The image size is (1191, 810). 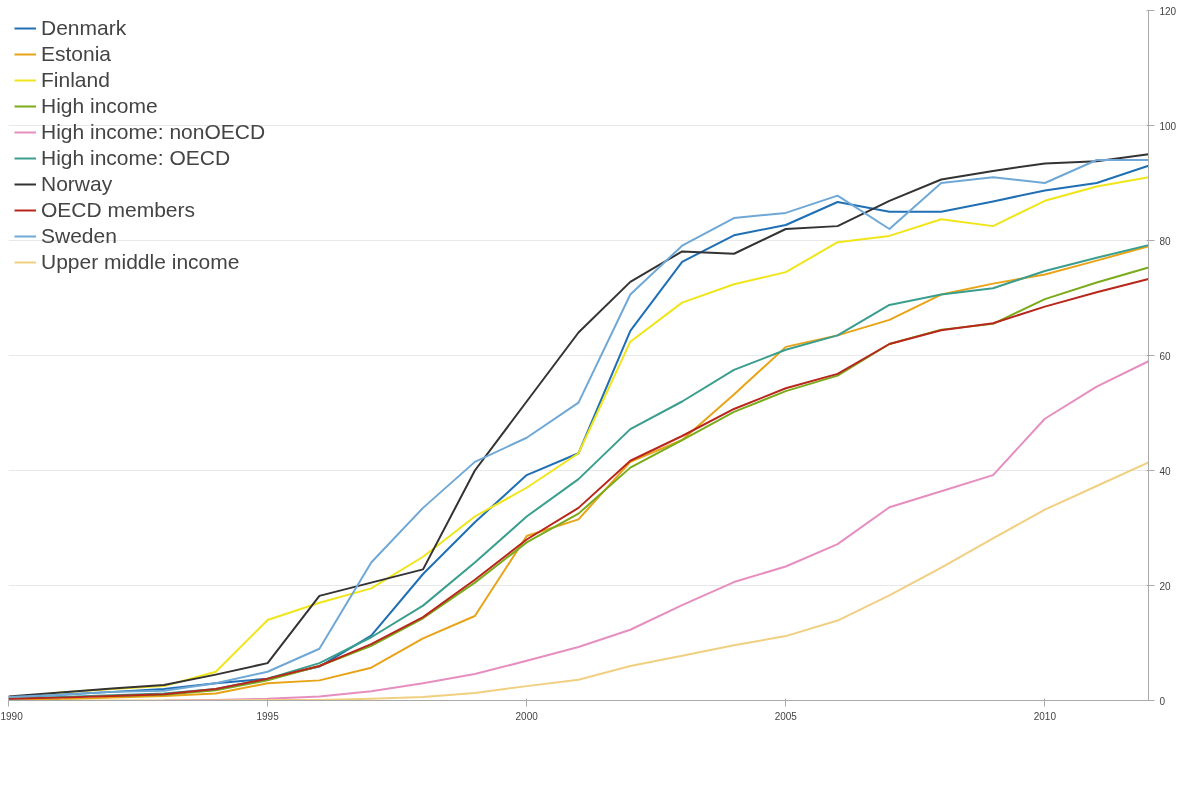 I want to click on y-tick-label: 20, so click(x=1165, y=586).